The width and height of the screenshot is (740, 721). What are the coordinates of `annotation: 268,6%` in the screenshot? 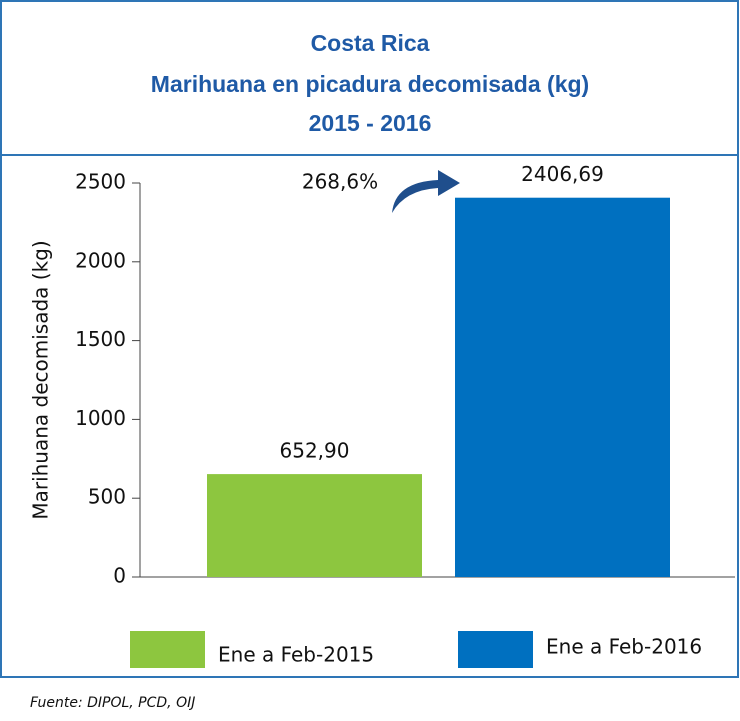 It's located at (340, 182).